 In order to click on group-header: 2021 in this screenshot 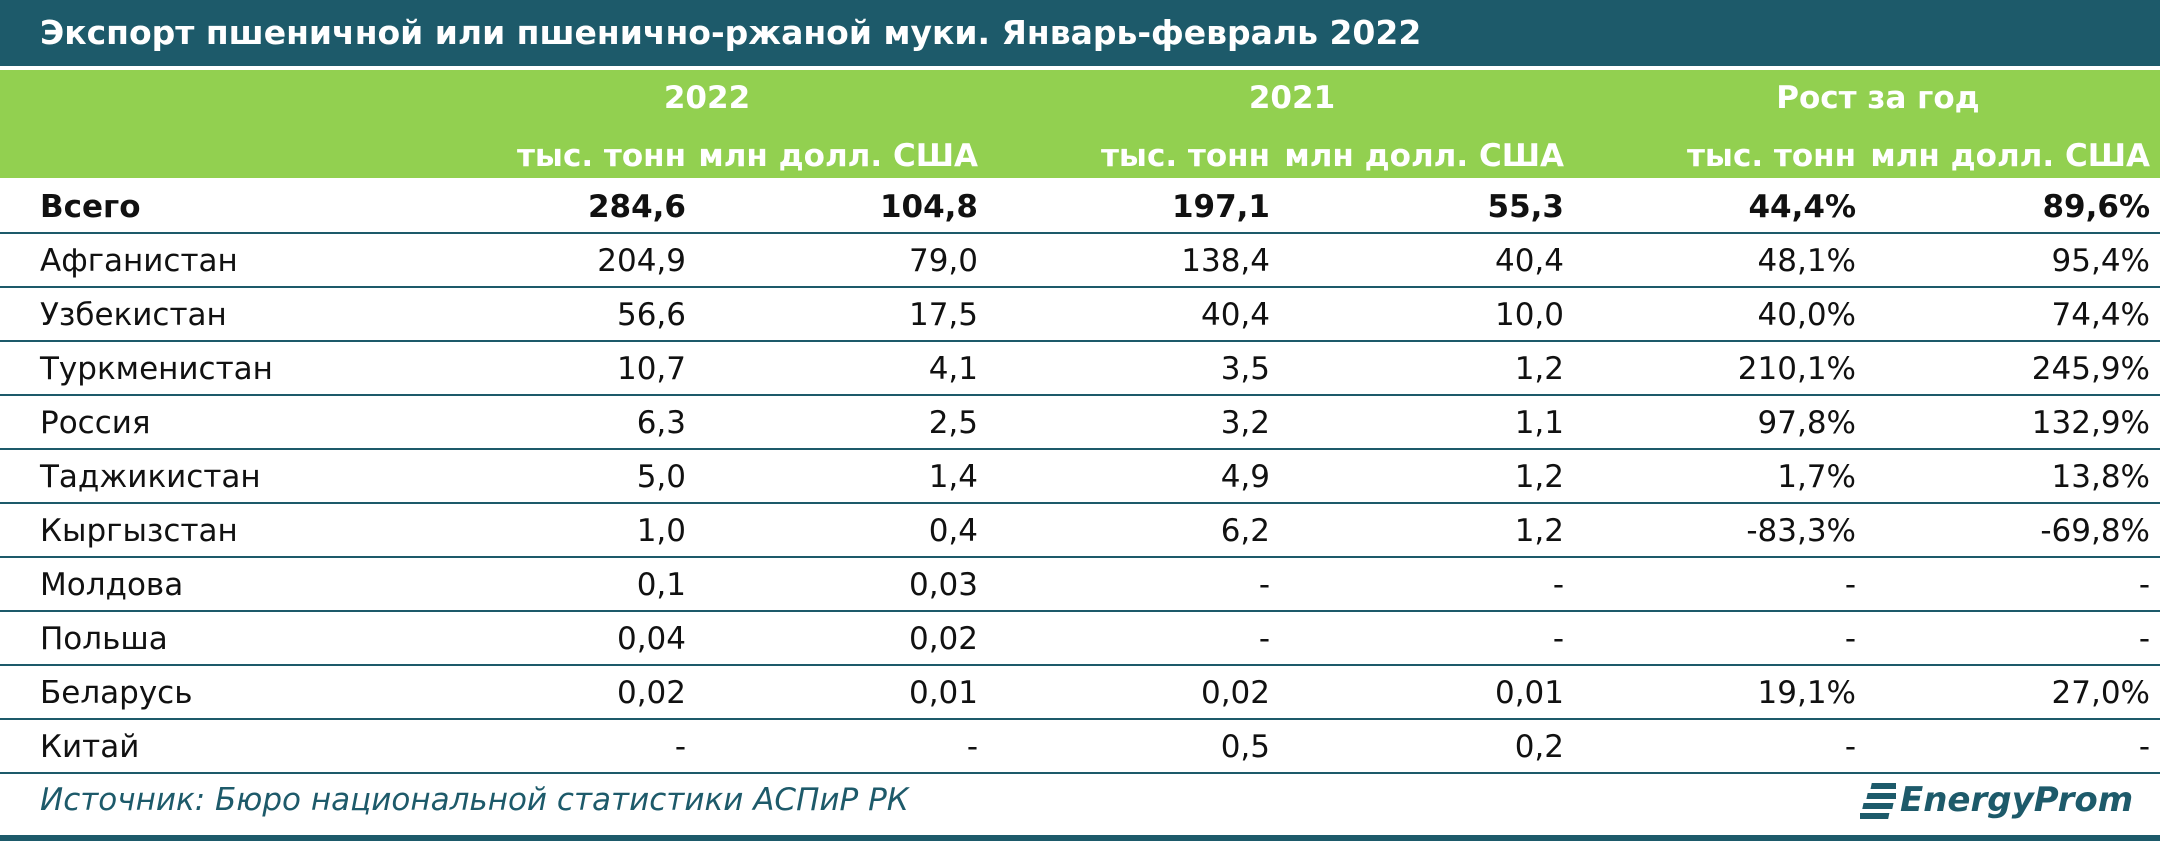, I will do `click(1292, 98)`.